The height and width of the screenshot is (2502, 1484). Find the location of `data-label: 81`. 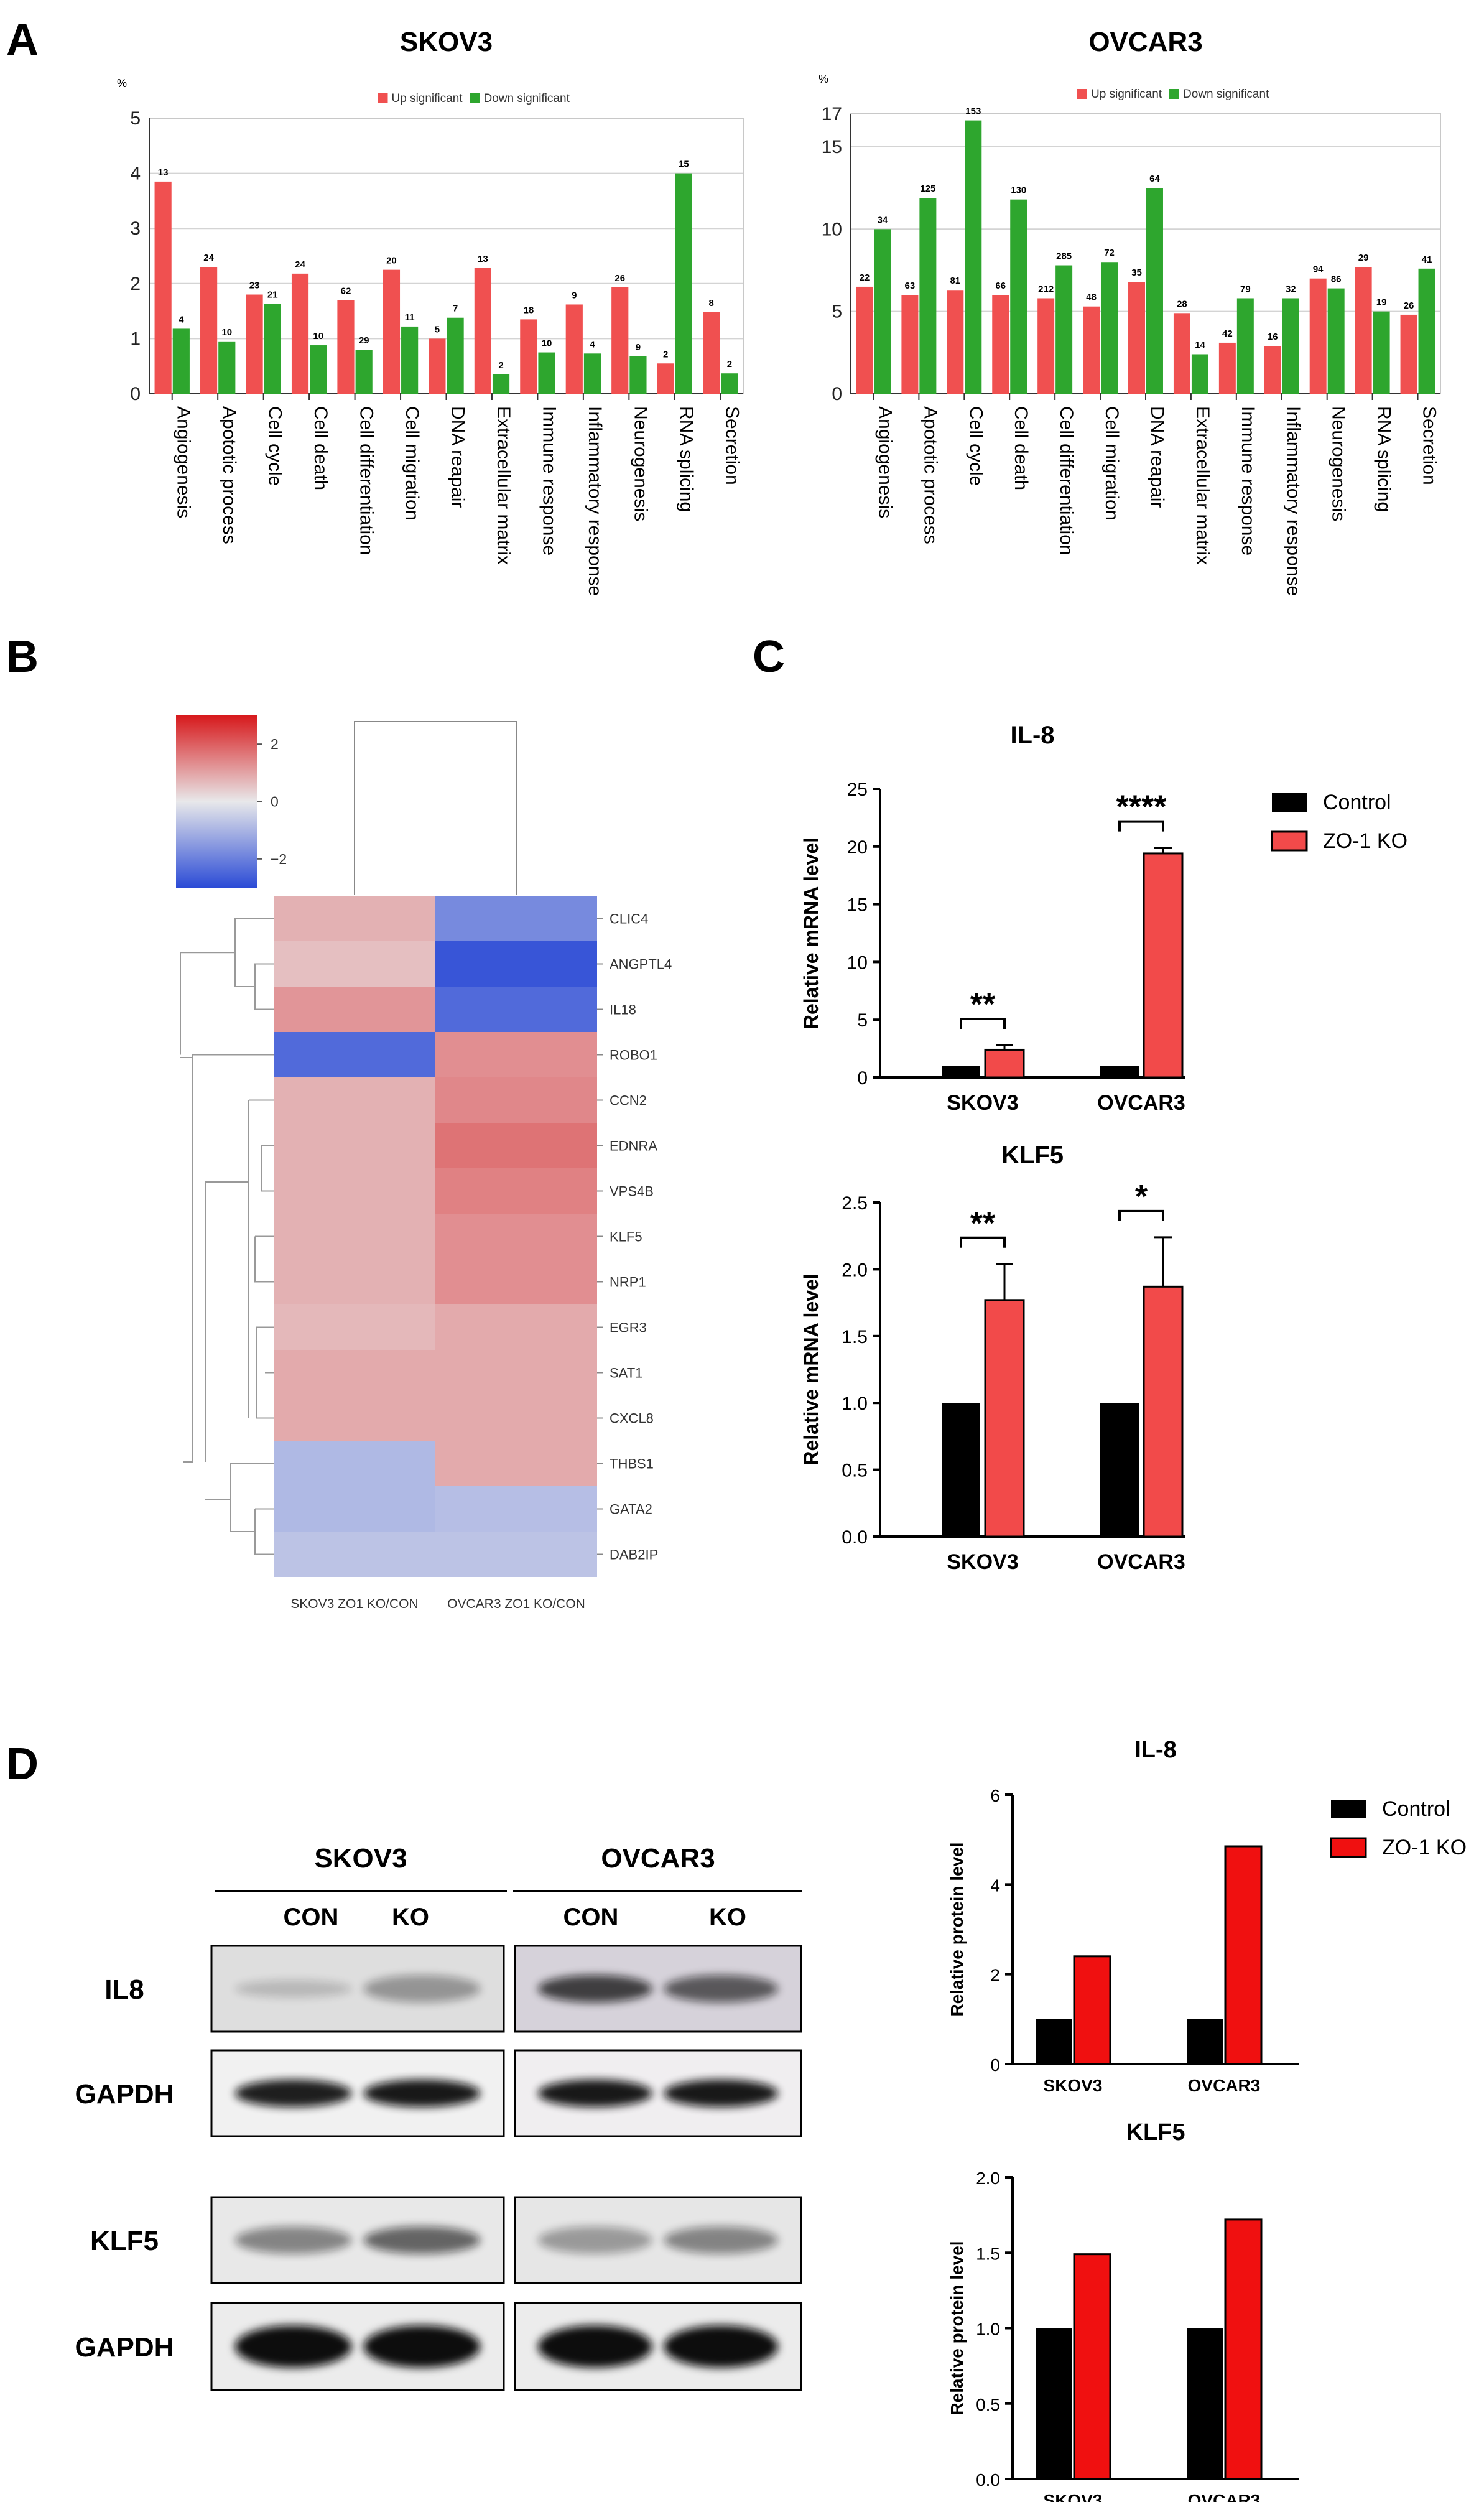

data-label: 81 is located at coordinates (955, 281).